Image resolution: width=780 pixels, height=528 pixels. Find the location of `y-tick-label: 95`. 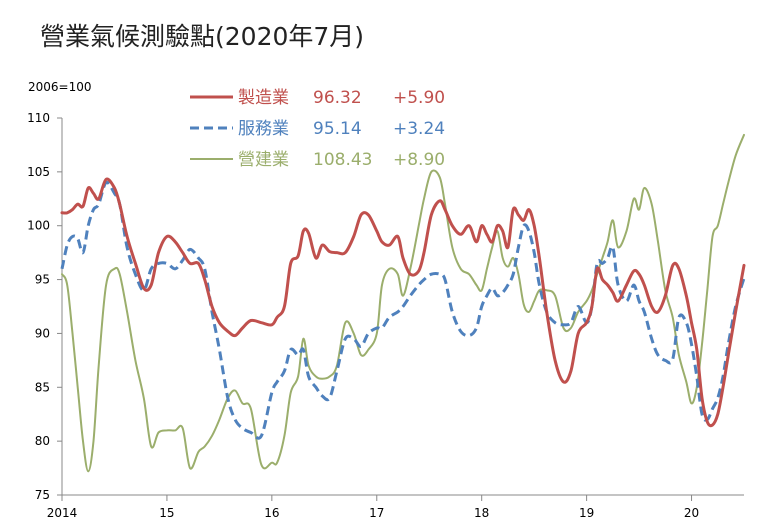

y-tick-label: 95 is located at coordinates (42, 280).